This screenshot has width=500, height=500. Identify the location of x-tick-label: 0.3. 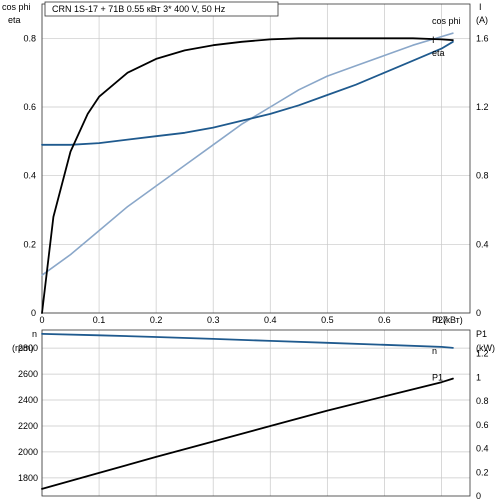
(213, 320).